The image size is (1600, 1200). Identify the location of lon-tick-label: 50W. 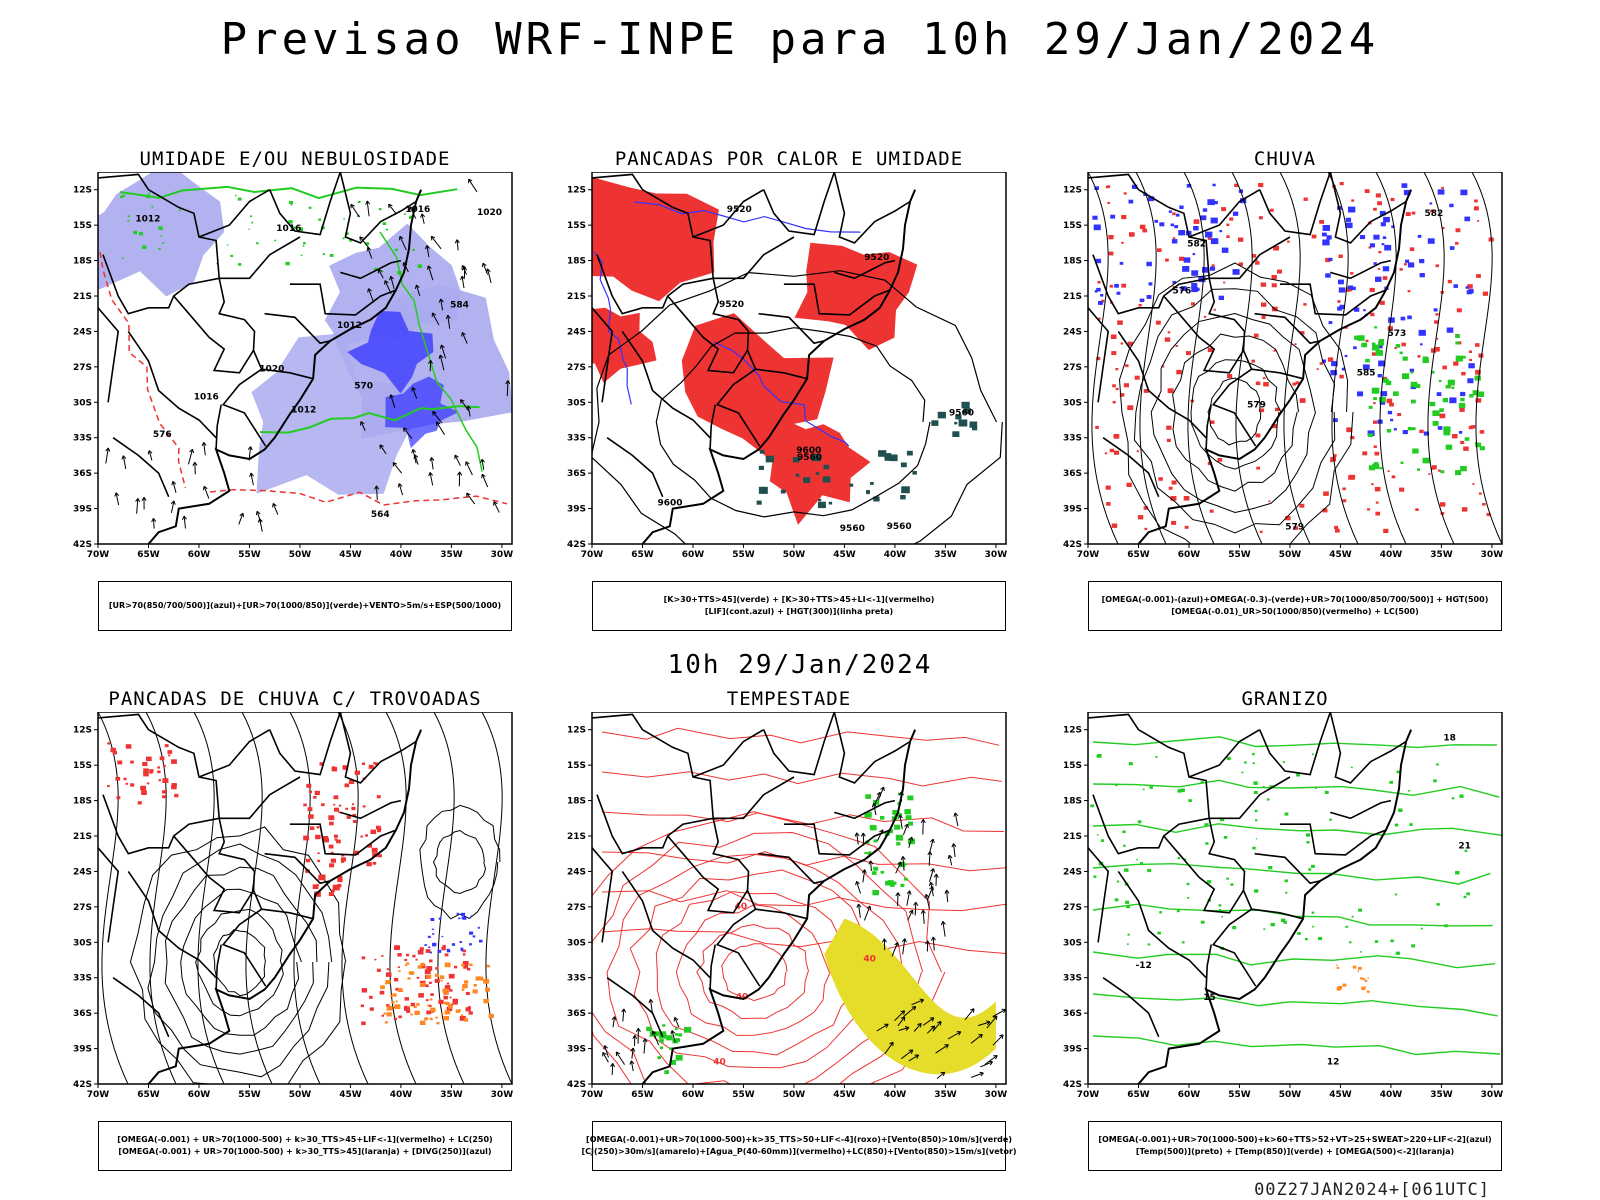
(794, 1095).